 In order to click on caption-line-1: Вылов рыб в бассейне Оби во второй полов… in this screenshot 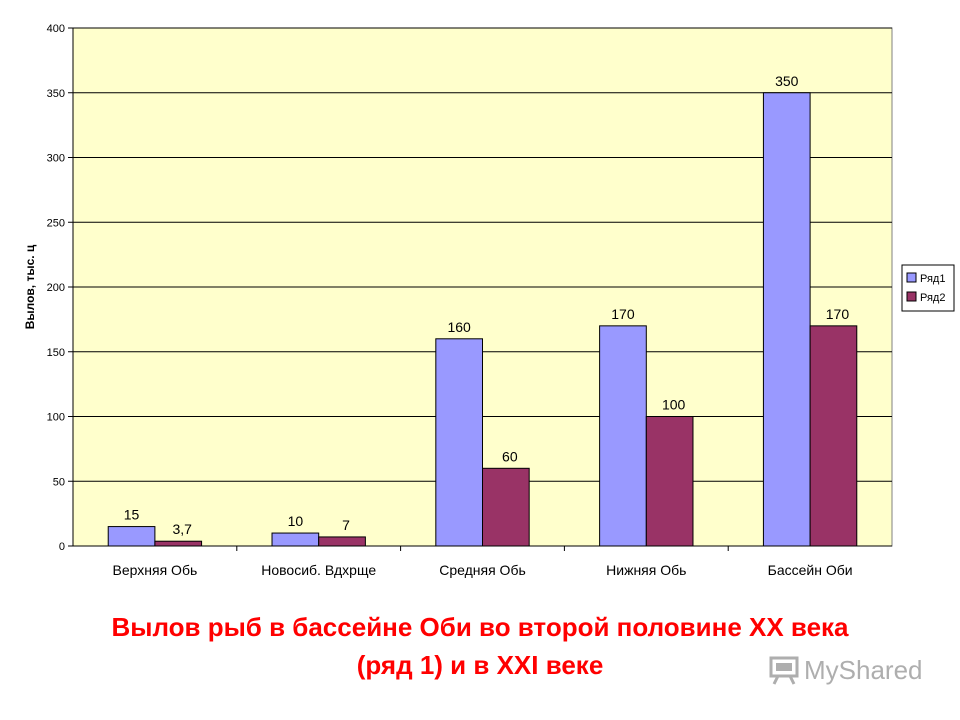, I will do `click(480, 627)`.